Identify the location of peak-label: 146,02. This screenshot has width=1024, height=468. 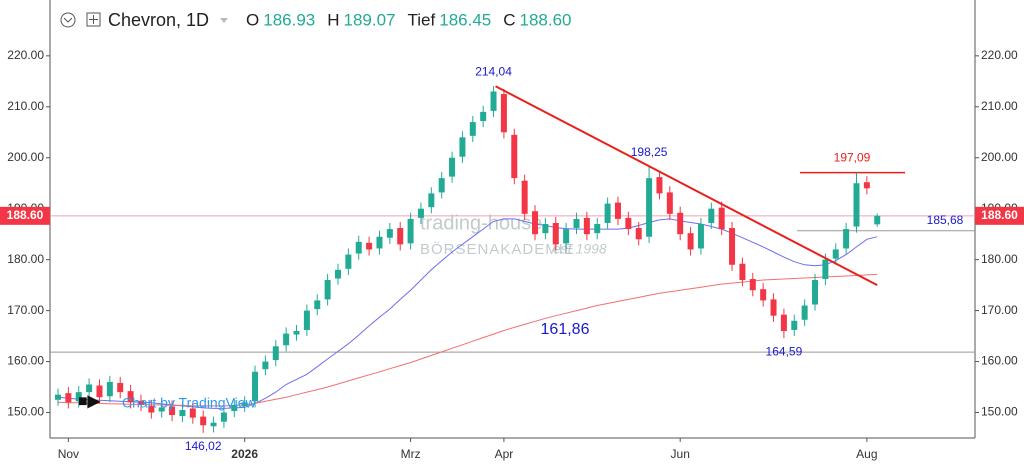
(203, 446).